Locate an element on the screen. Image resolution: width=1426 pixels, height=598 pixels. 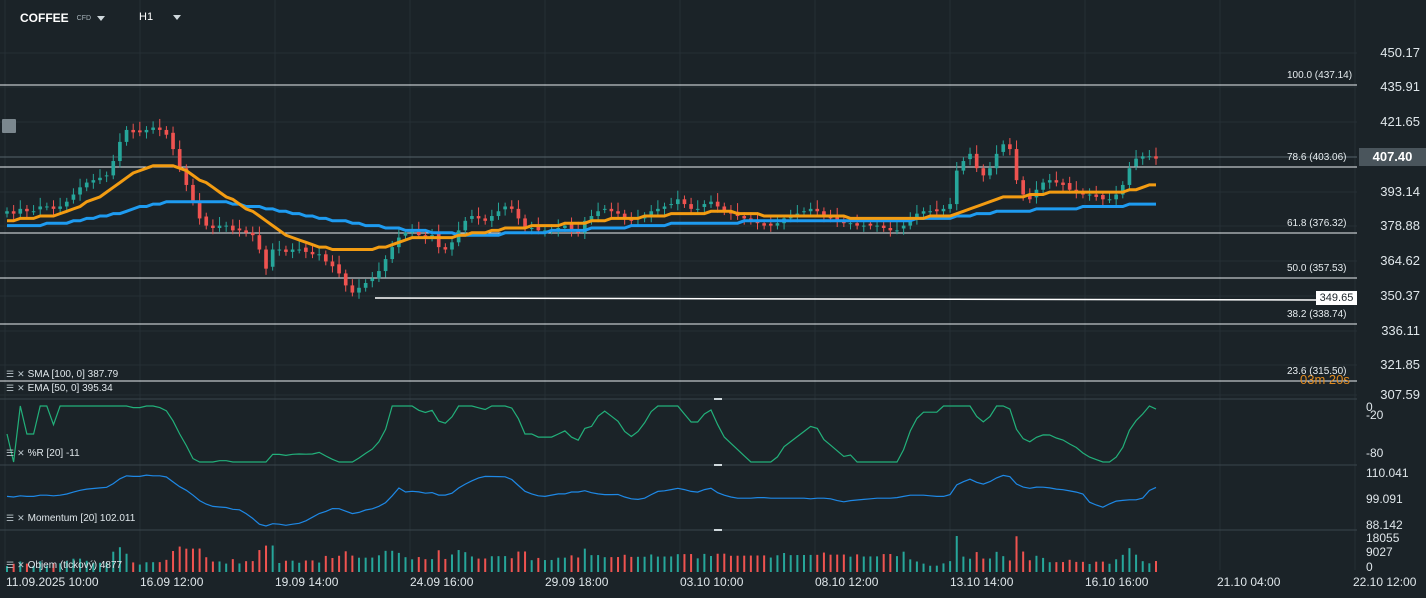
price-axis-label: 364.62 is located at coordinates (1400, 260).